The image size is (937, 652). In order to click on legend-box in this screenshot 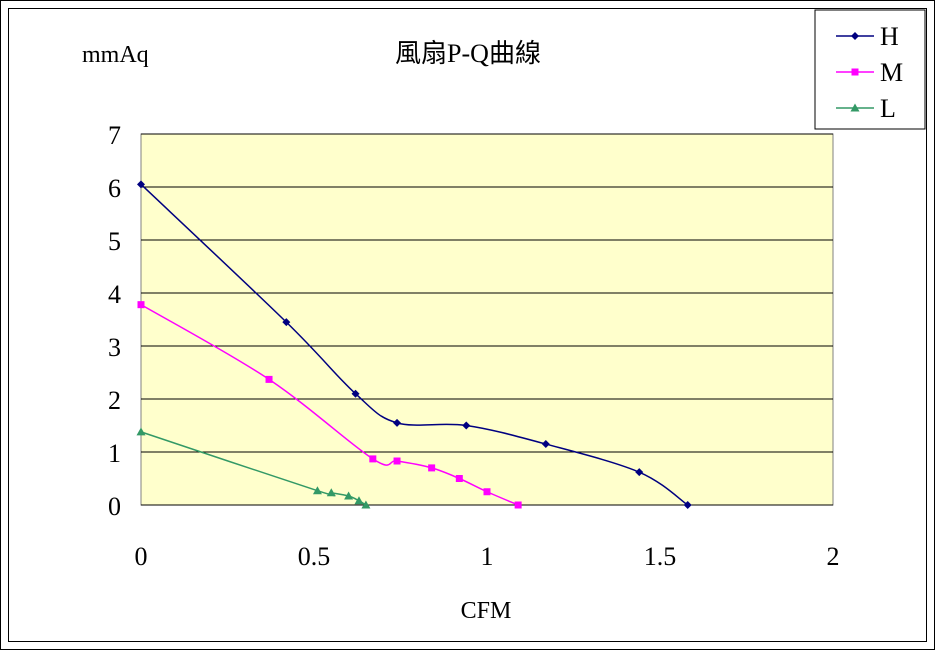, I will do `click(870, 69)`.